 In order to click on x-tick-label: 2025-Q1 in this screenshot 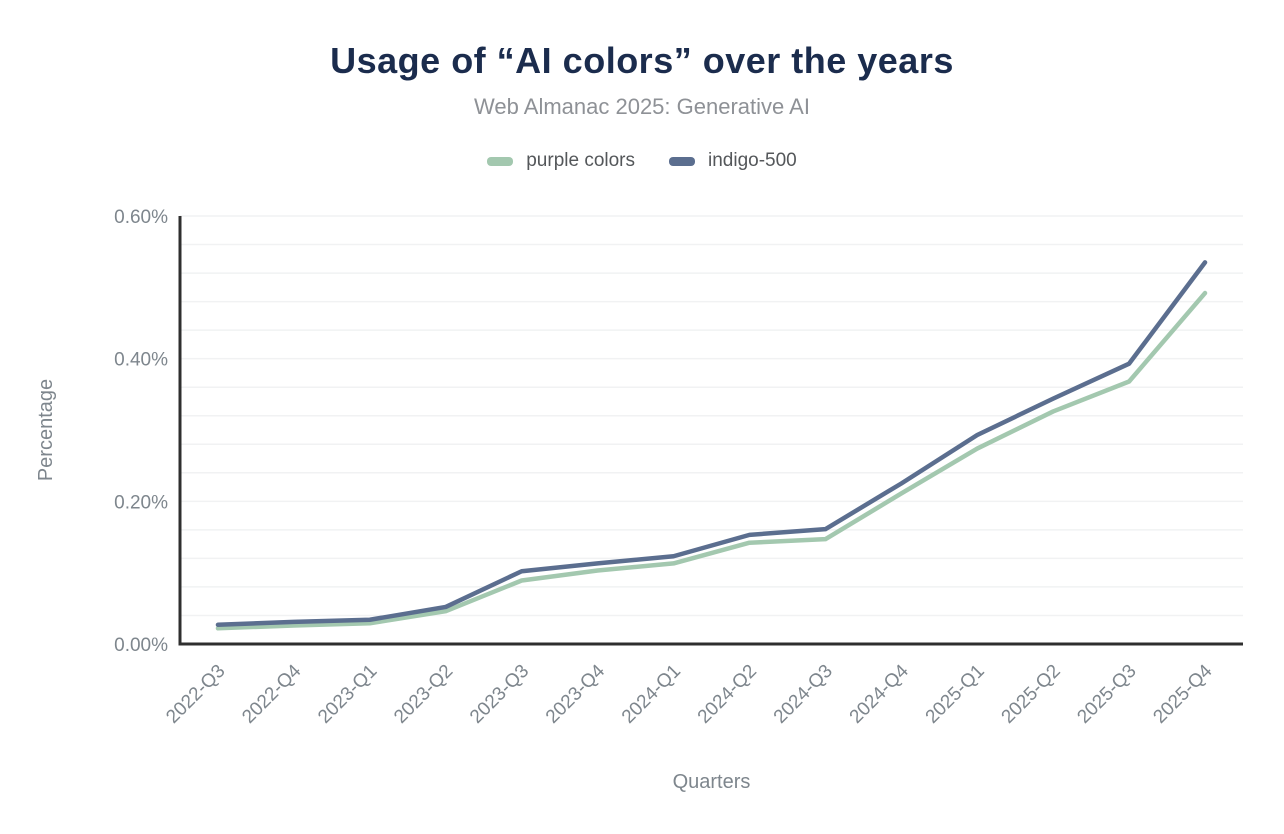, I will do `click(955, 694)`.